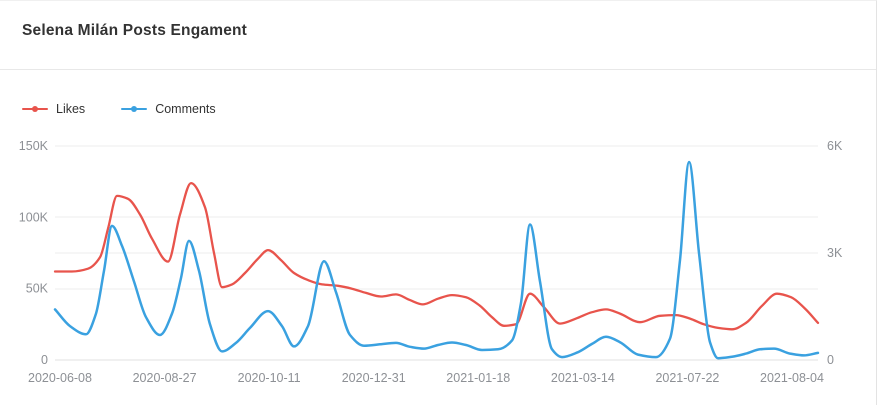 The height and width of the screenshot is (411, 877). What do you see at coordinates (583, 378) in the screenshot?
I see `axis-tick-label: 2021-03-14` at bounding box center [583, 378].